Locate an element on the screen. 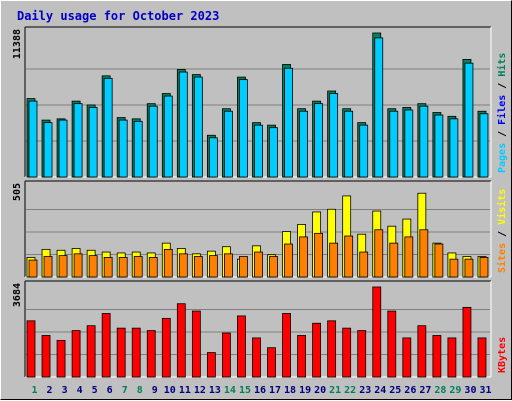 This screenshot has width=512, height=401. bar-sites-day-6: Sites 6: 110 is located at coordinates (108, 267).